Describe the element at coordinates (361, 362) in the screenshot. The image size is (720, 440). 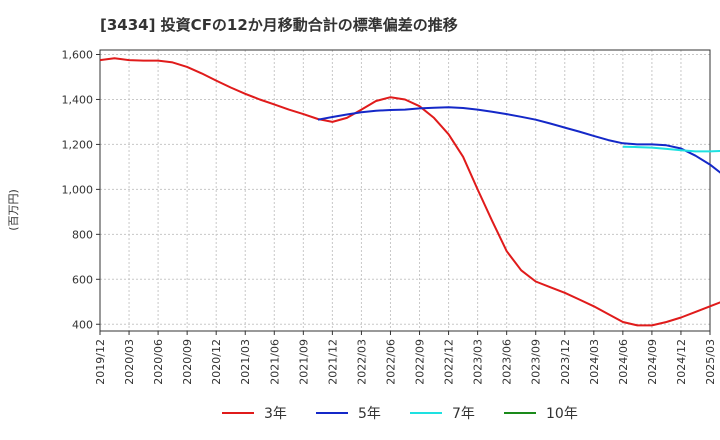
I see `x-tick-label: 2022/03` at that location.